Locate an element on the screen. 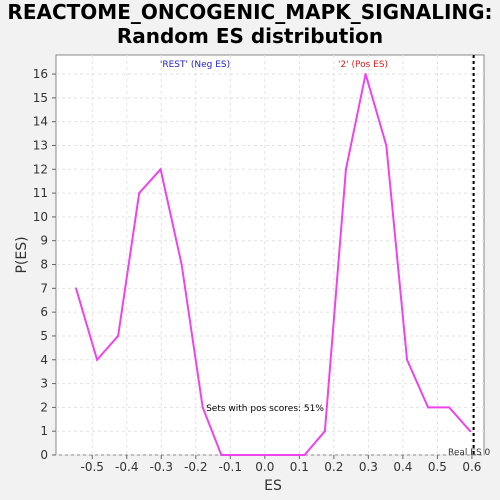 The image size is (500, 500). y-tick-label: 11 is located at coordinates (40, 193).